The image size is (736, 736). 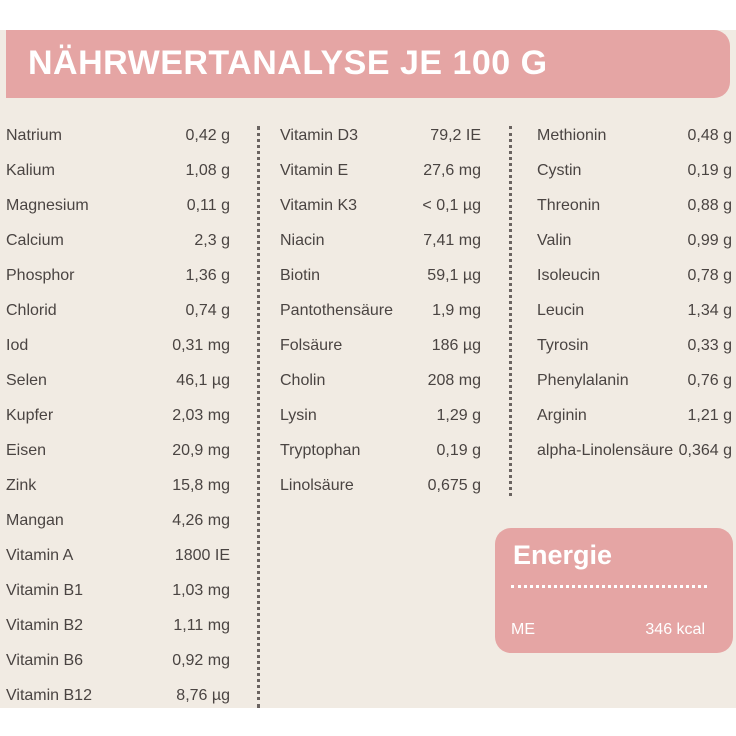 I want to click on nutrient-value: 2,03 mg, so click(x=201, y=415).